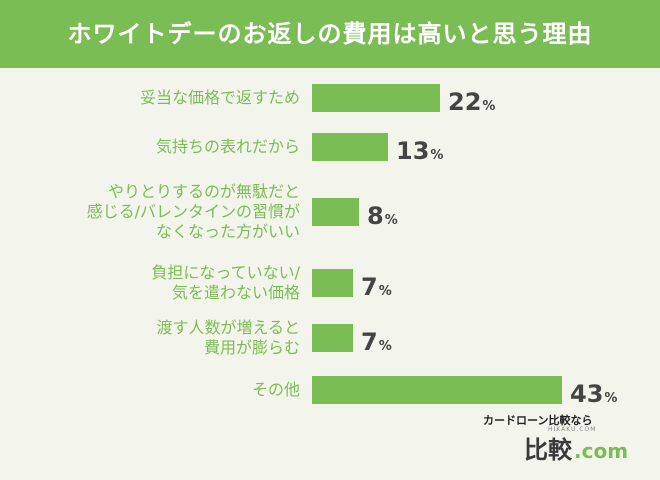  Describe the element at coordinates (275, 389) in the screenshot. I see `category-label: その他` at that location.